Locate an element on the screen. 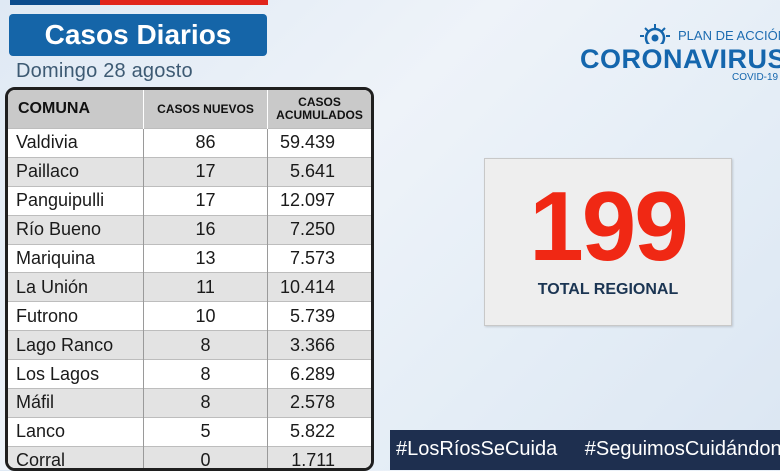 Image resolution: width=780 pixels, height=471 pixels. cell-casos-acumulados: 7.250 is located at coordinates (320, 229).